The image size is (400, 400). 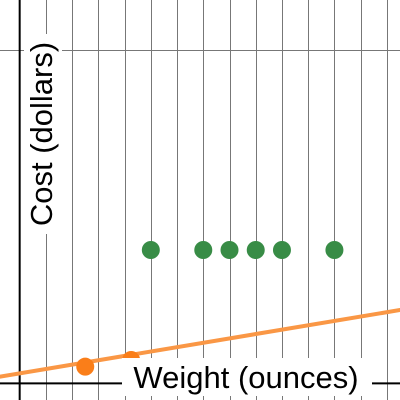 I want to click on x-axis-label-backdrop, so click(x=247, y=377).